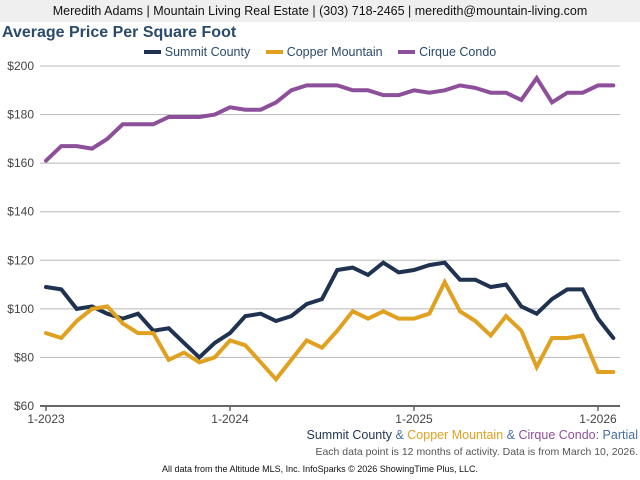 This screenshot has height=480, width=640. What do you see at coordinates (447, 52) in the screenshot?
I see `legend-item-cirque-condo: Cirque Condo` at bounding box center [447, 52].